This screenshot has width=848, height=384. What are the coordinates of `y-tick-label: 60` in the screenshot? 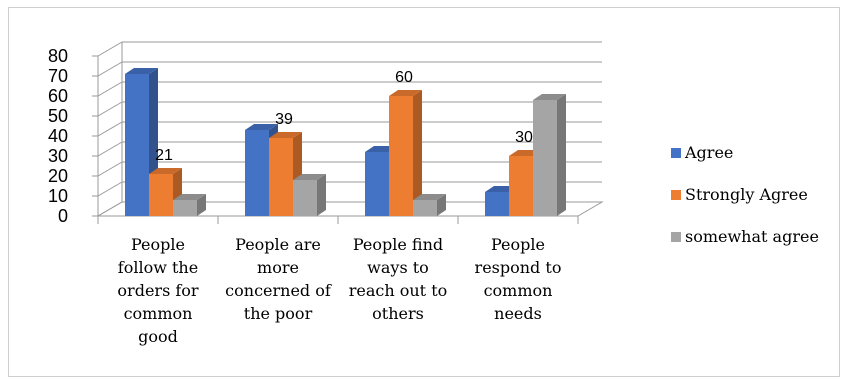 It's located at (58, 96).